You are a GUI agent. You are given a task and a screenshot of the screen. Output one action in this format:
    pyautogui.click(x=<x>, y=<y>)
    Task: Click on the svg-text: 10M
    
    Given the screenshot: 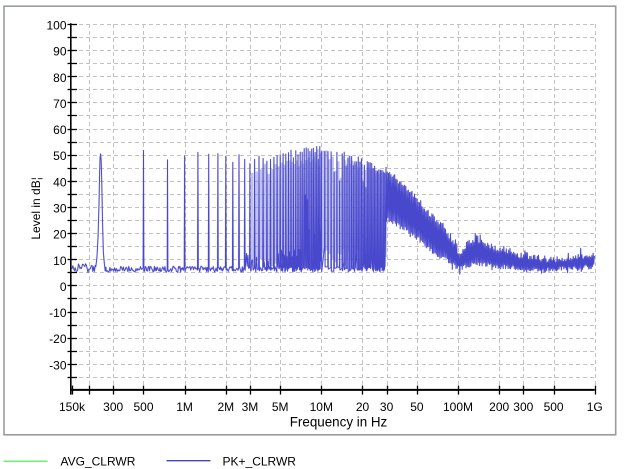 What is the action you would take?
    pyautogui.click(x=321, y=407)
    